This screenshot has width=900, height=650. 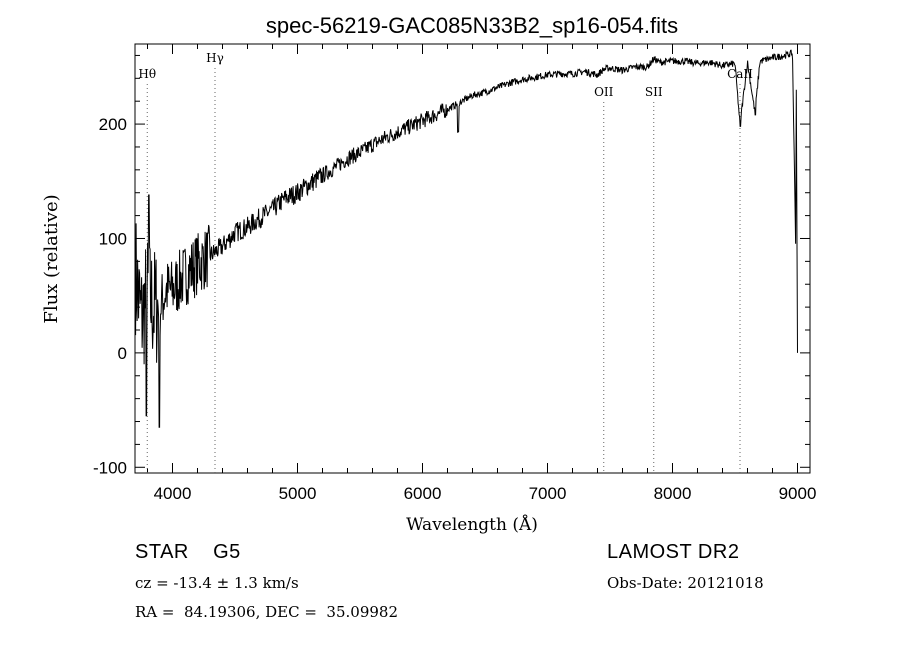 I want to click on survey-label: LAMOST DR2, so click(x=673, y=552).